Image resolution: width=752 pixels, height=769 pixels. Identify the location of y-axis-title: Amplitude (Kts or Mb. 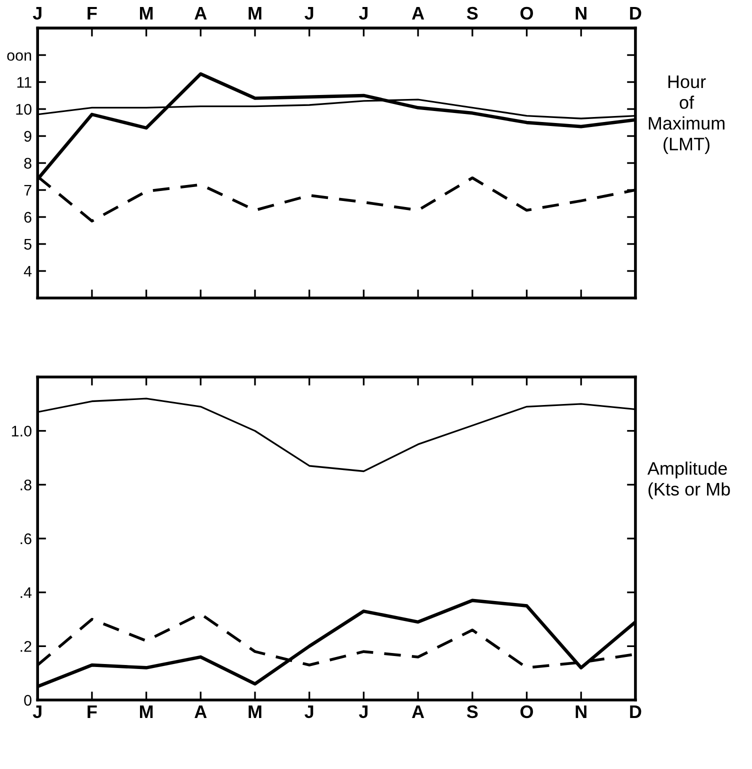
(688, 481).